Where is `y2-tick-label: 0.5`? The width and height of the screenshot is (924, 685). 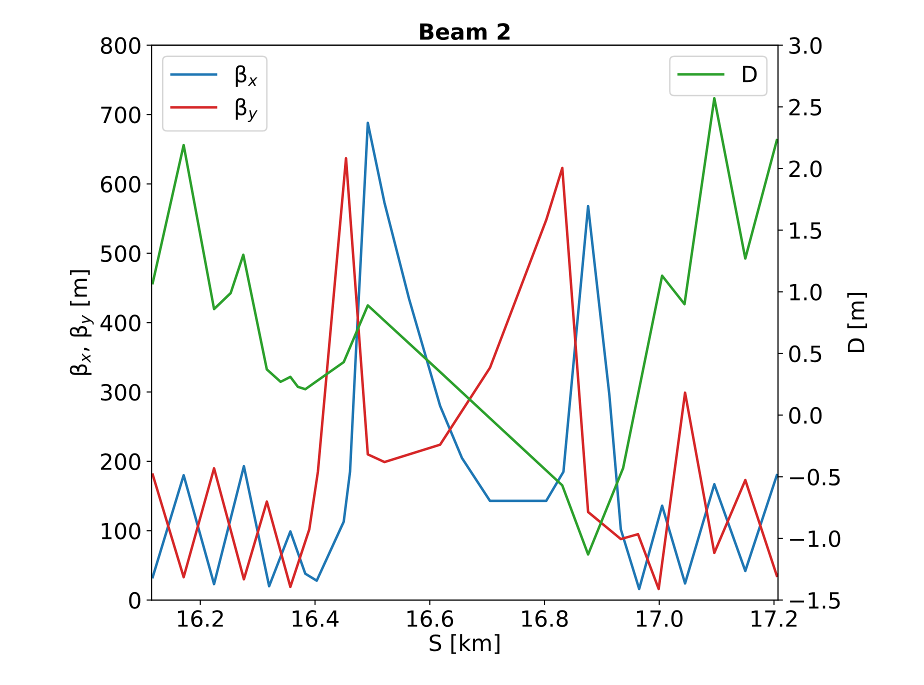 y2-tick-label: 0.5 is located at coordinates (805, 353).